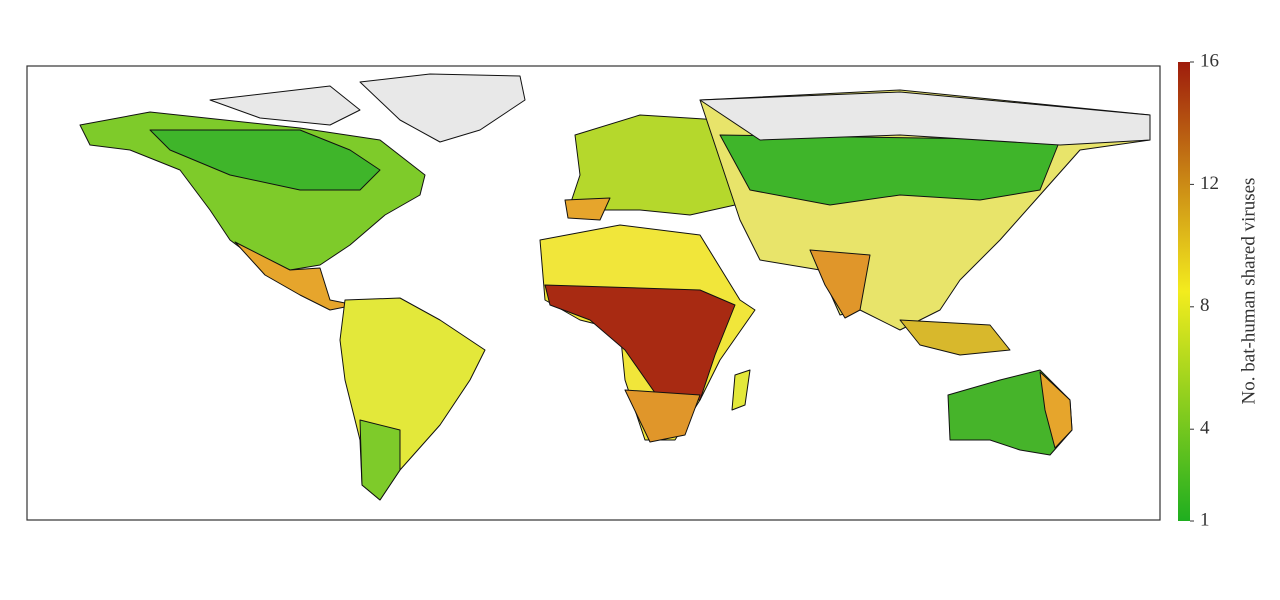 The height and width of the screenshot is (600, 1280). I want to click on colorbar-tick-label: 1, so click(1205, 519).